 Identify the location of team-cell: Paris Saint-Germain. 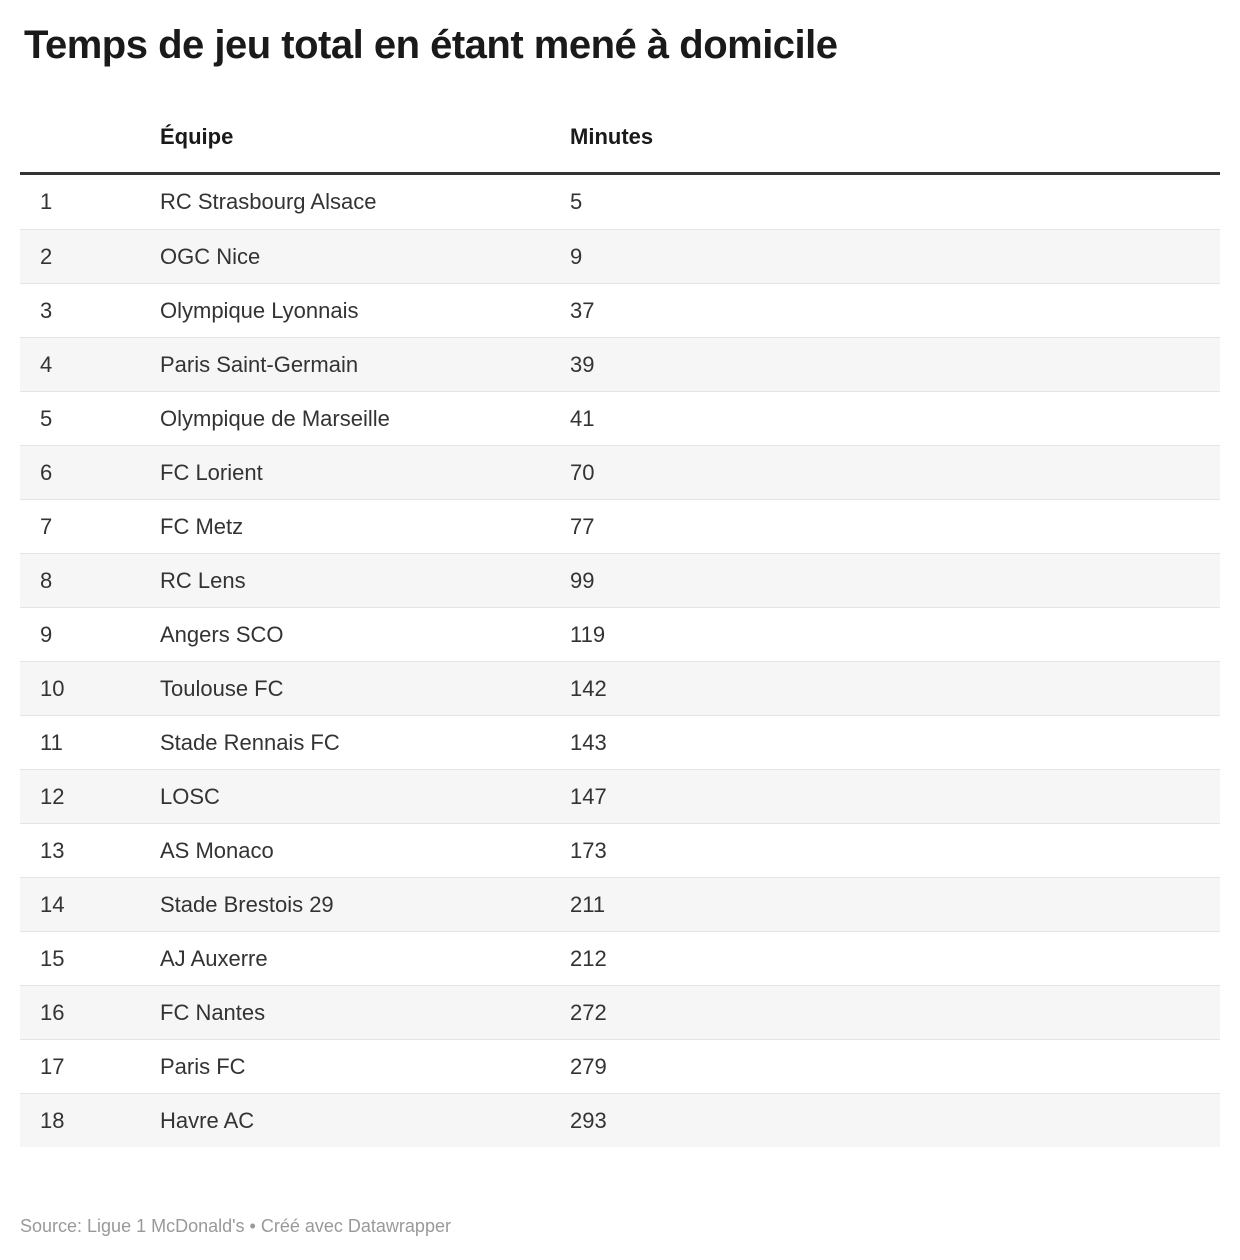
(259, 364).